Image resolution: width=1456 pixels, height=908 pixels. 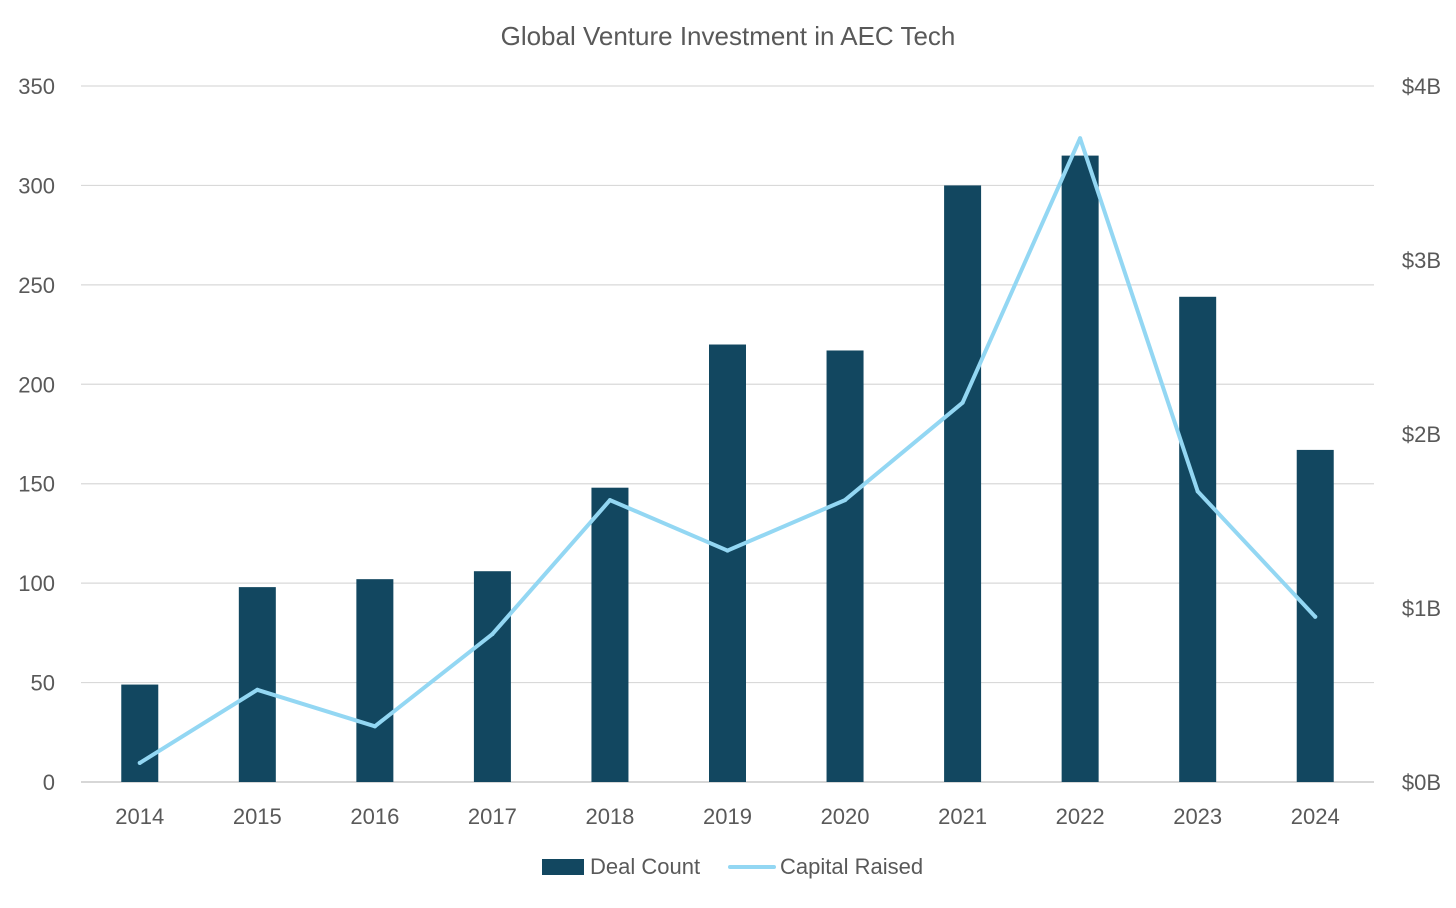 What do you see at coordinates (43, 683) in the screenshot?
I see `y-left-tick-label: 50` at bounding box center [43, 683].